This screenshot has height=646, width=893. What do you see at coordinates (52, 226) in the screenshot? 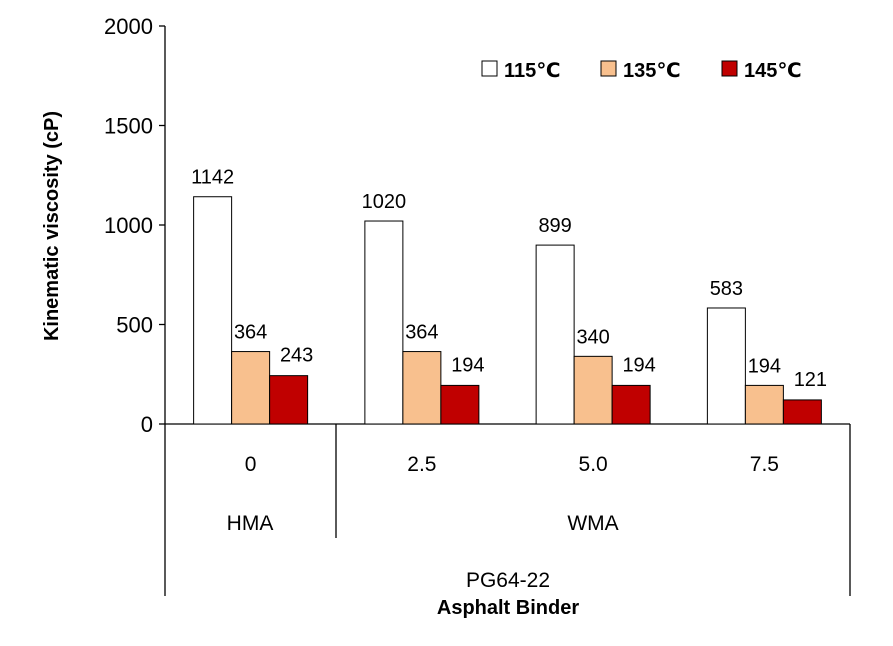
I see `y-axis-title: Kinematic viscosity (cP)` at bounding box center [52, 226].